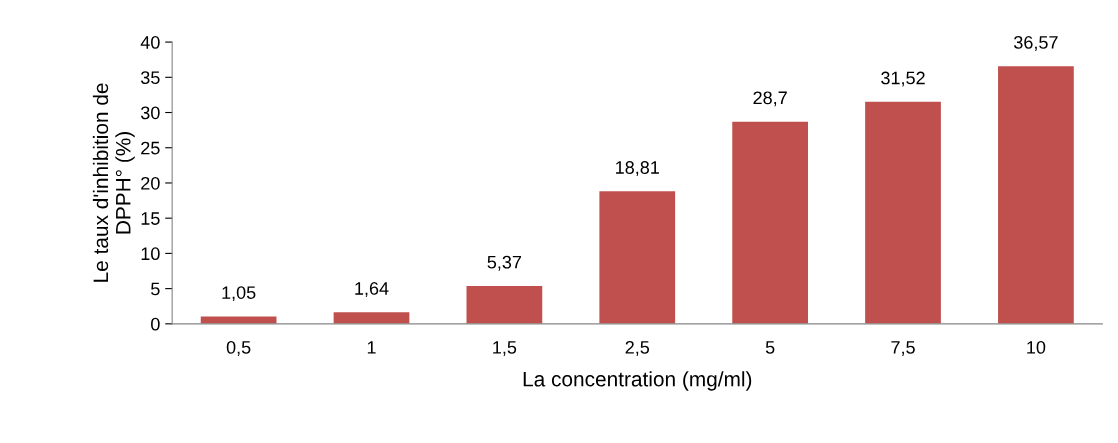 The width and height of the screenshot is (1118, 443). I want to click on y-tick-label: 0, so click(155, 324).